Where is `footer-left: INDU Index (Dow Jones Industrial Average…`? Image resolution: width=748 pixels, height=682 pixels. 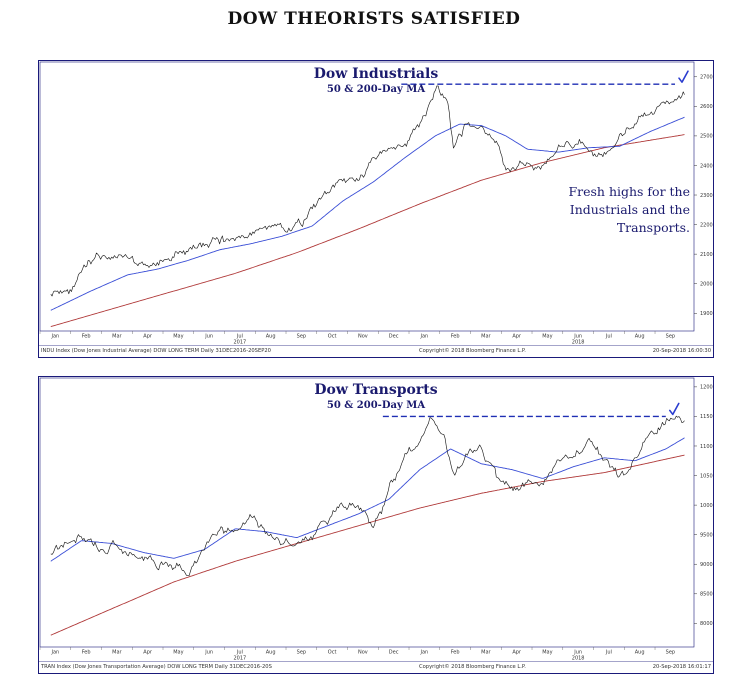 footer-left: INDU Index (Dow Jones Industrial Average… is located at coordinates (156, 351).